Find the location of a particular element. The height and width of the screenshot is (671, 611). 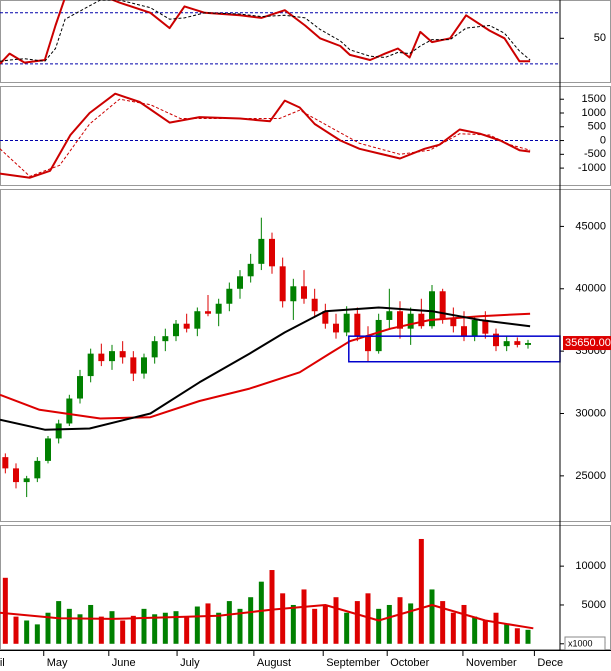

y-tick-label: -500 is located at coordinates (595, 154).